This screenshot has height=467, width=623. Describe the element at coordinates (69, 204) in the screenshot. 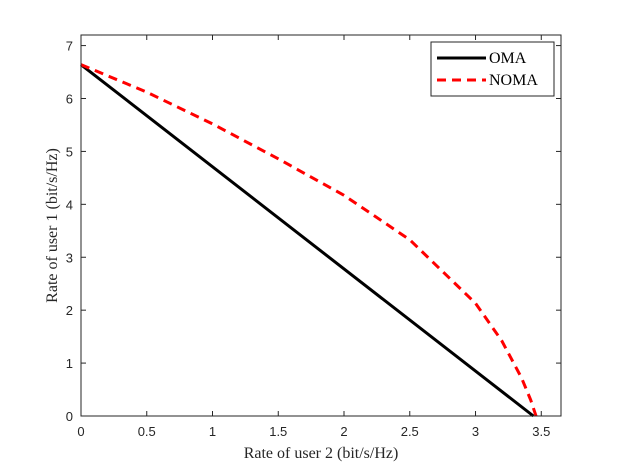

I see `y-tick-label: 4` at that location.